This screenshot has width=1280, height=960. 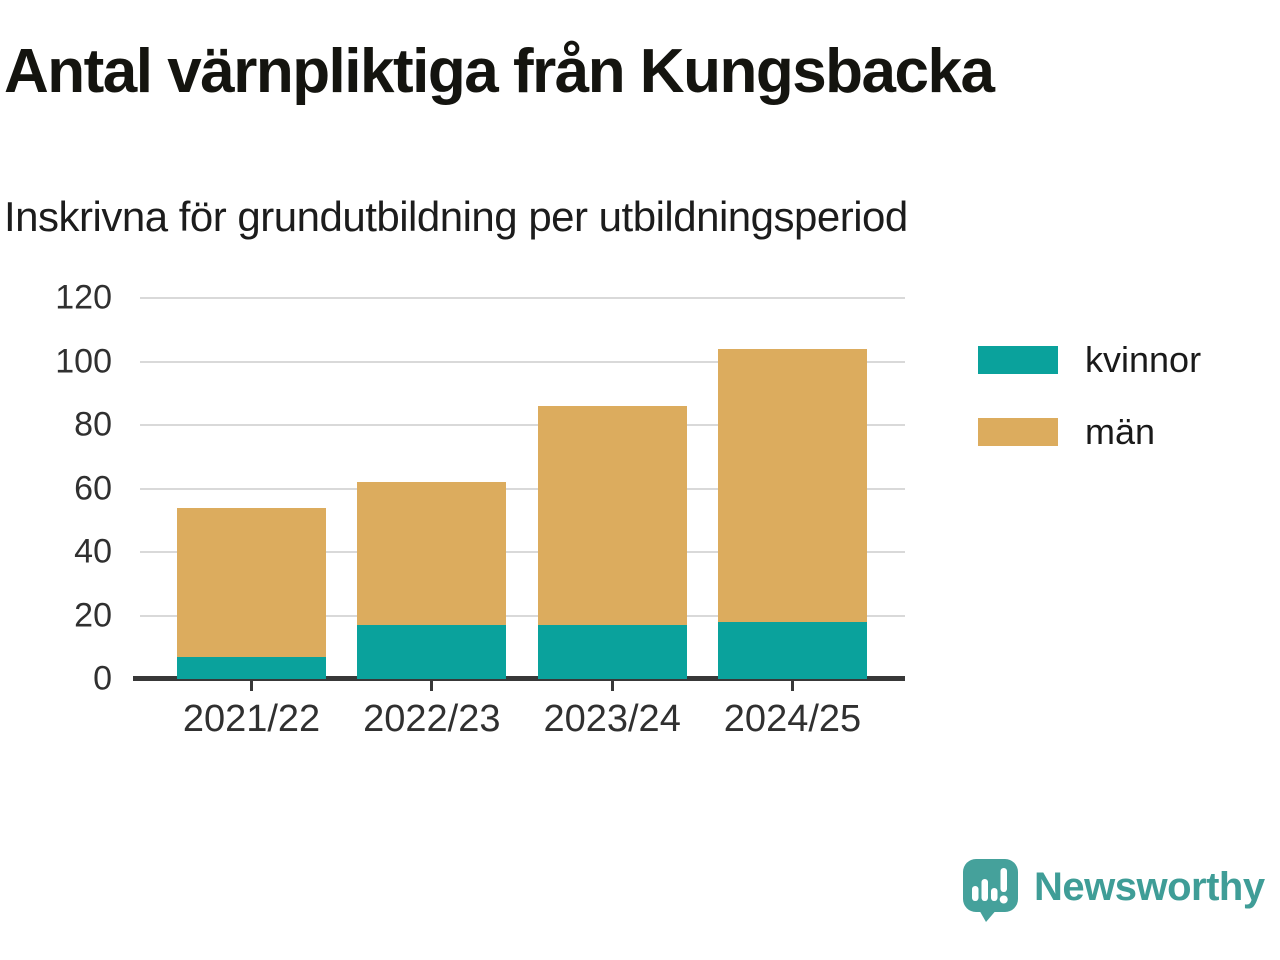 I want to click on x-tick-label-2022/23: 2022/23, so click(x=432, y=719).